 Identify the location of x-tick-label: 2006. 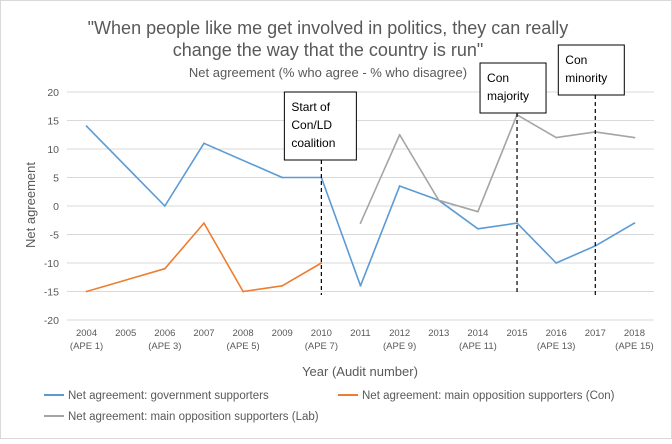
(164, 333).